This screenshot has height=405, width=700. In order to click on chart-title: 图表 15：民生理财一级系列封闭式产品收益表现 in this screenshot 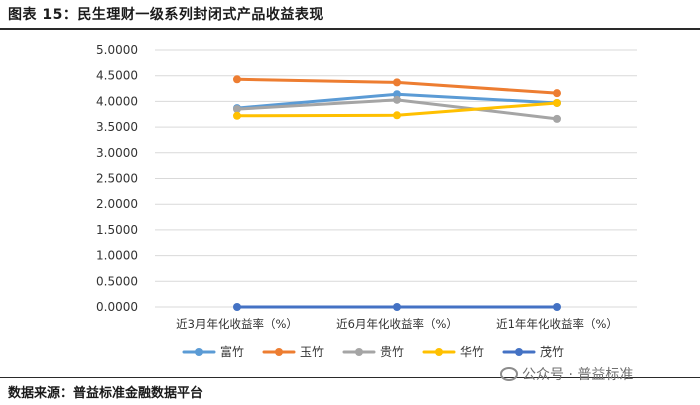, I will do `click(166, 15)`.